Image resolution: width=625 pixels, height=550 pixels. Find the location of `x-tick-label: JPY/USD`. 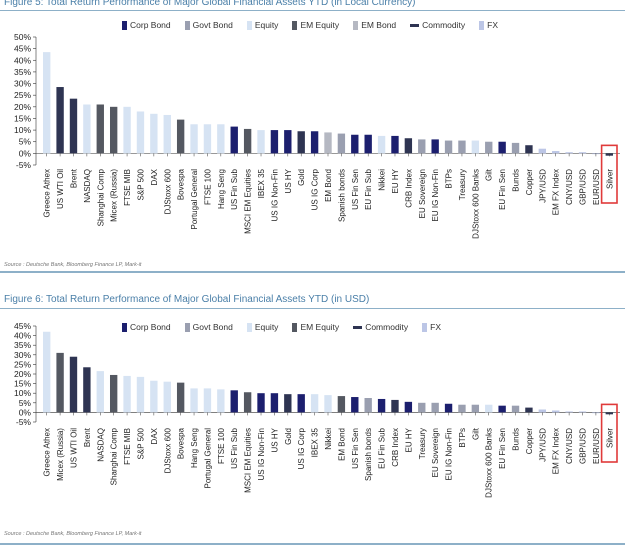

x-tick-label: JPY/USD is located at coordinates (542, 445).